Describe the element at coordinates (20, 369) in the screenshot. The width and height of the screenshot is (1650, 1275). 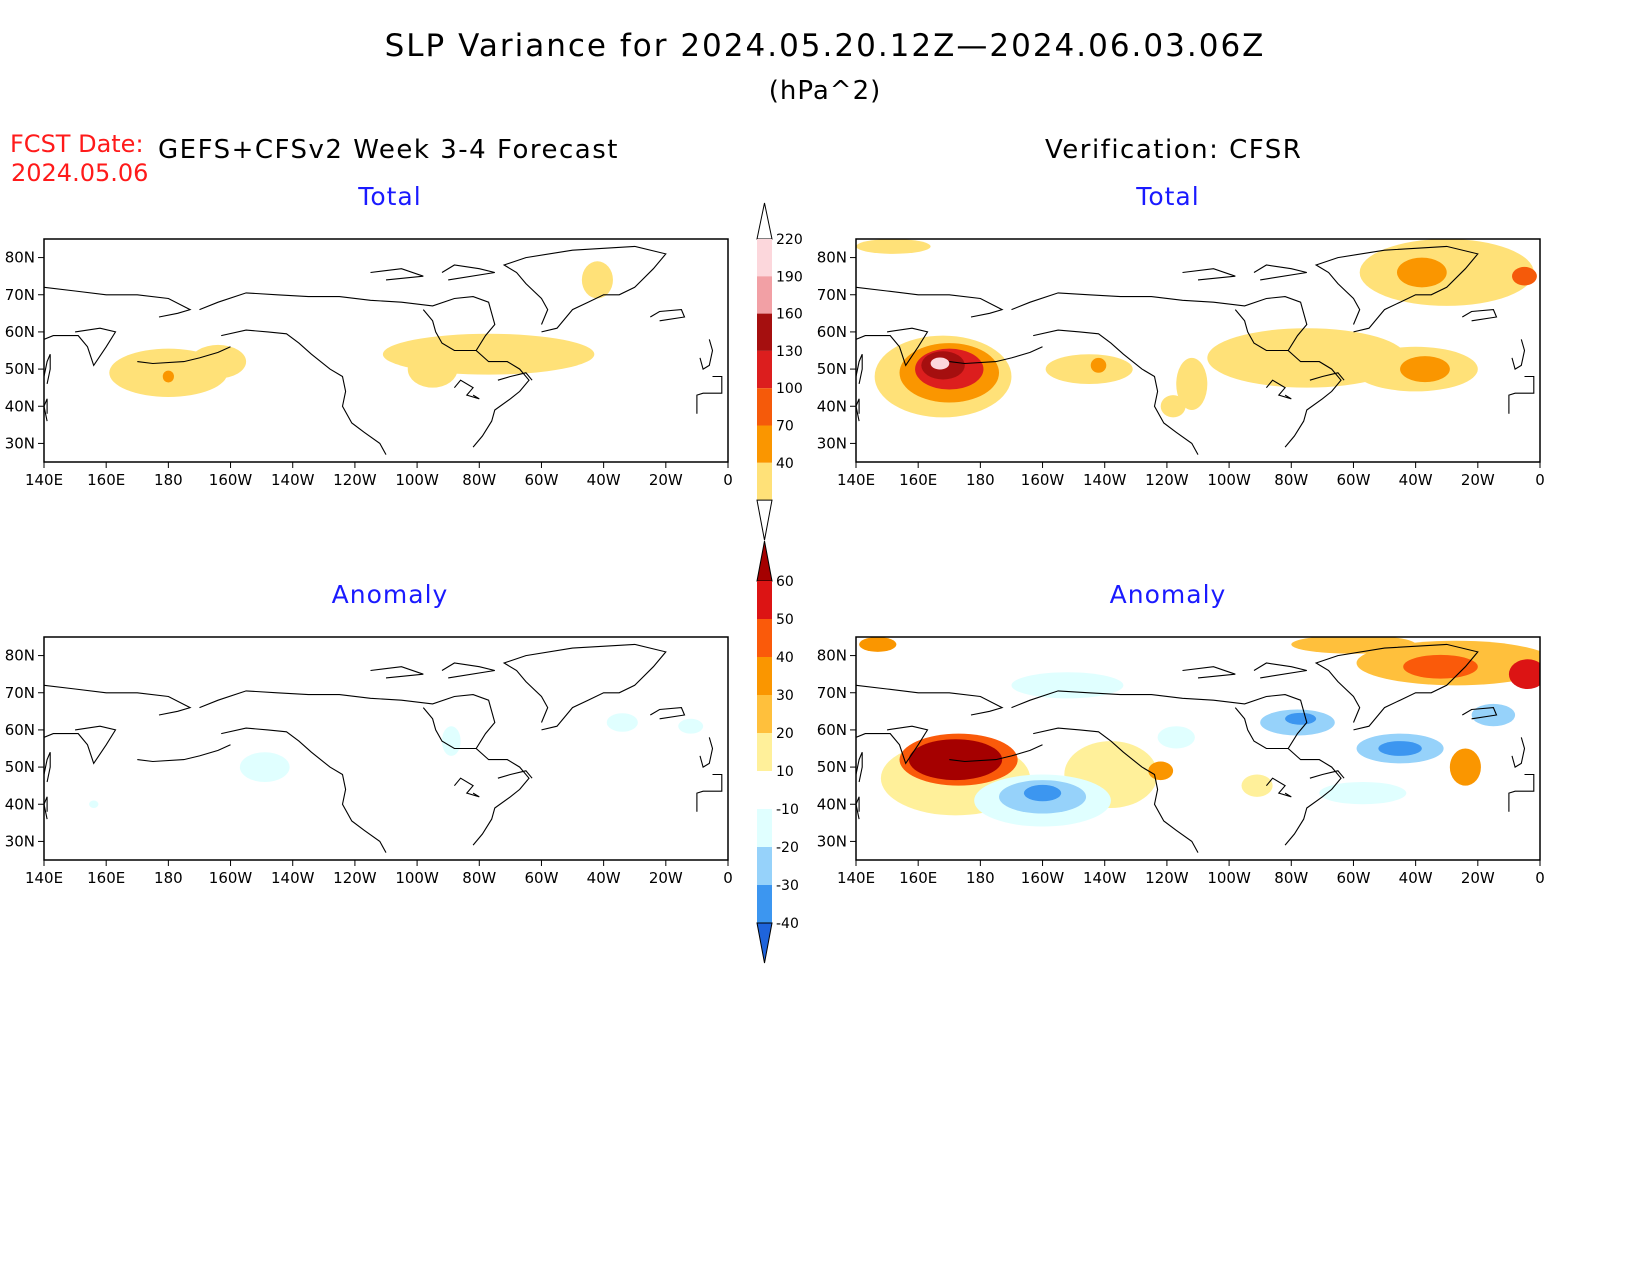
I see `lat-tick-label: 50N` at that location.